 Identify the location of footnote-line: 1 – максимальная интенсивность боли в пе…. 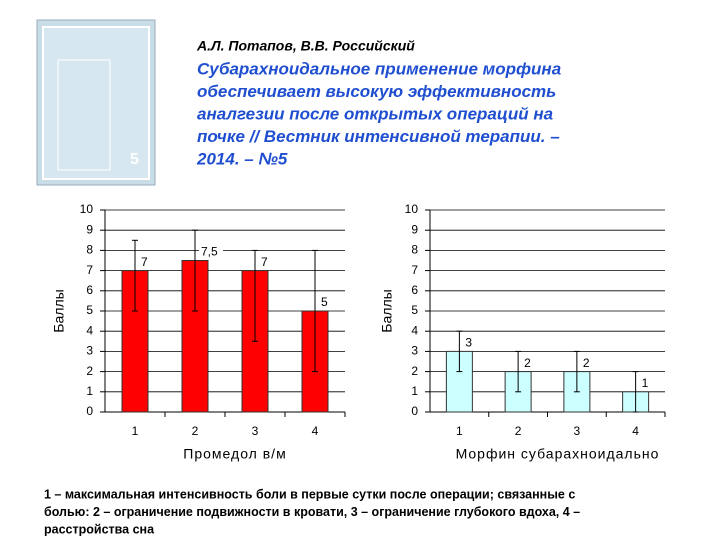
(309, 494).